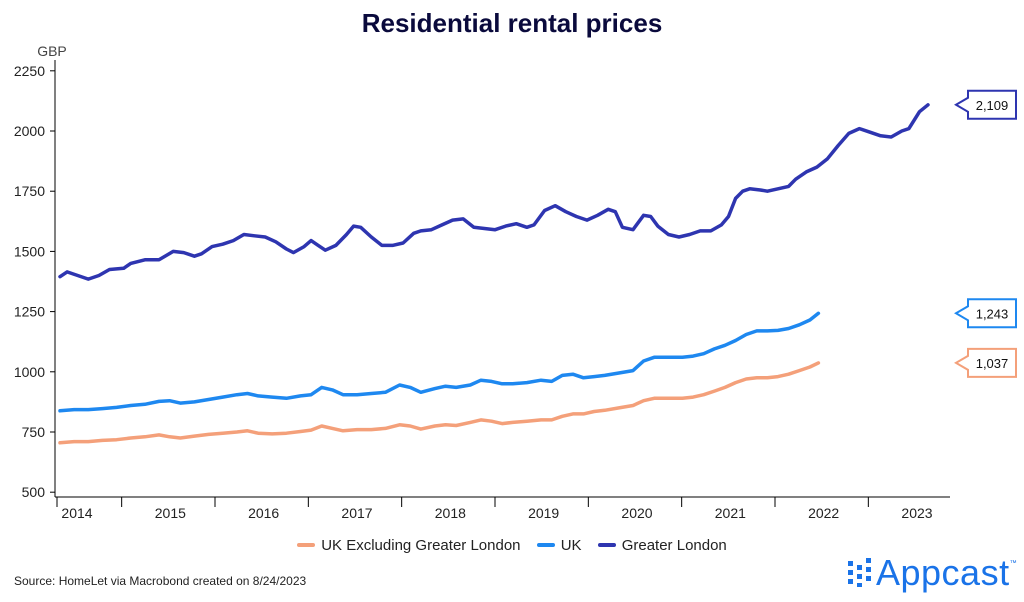 The height and width of the screenshot is (602, 1024). Describe the element at coordinates (543, 513) in the screenshot. I see `x-tick-label: 2019` at that location.